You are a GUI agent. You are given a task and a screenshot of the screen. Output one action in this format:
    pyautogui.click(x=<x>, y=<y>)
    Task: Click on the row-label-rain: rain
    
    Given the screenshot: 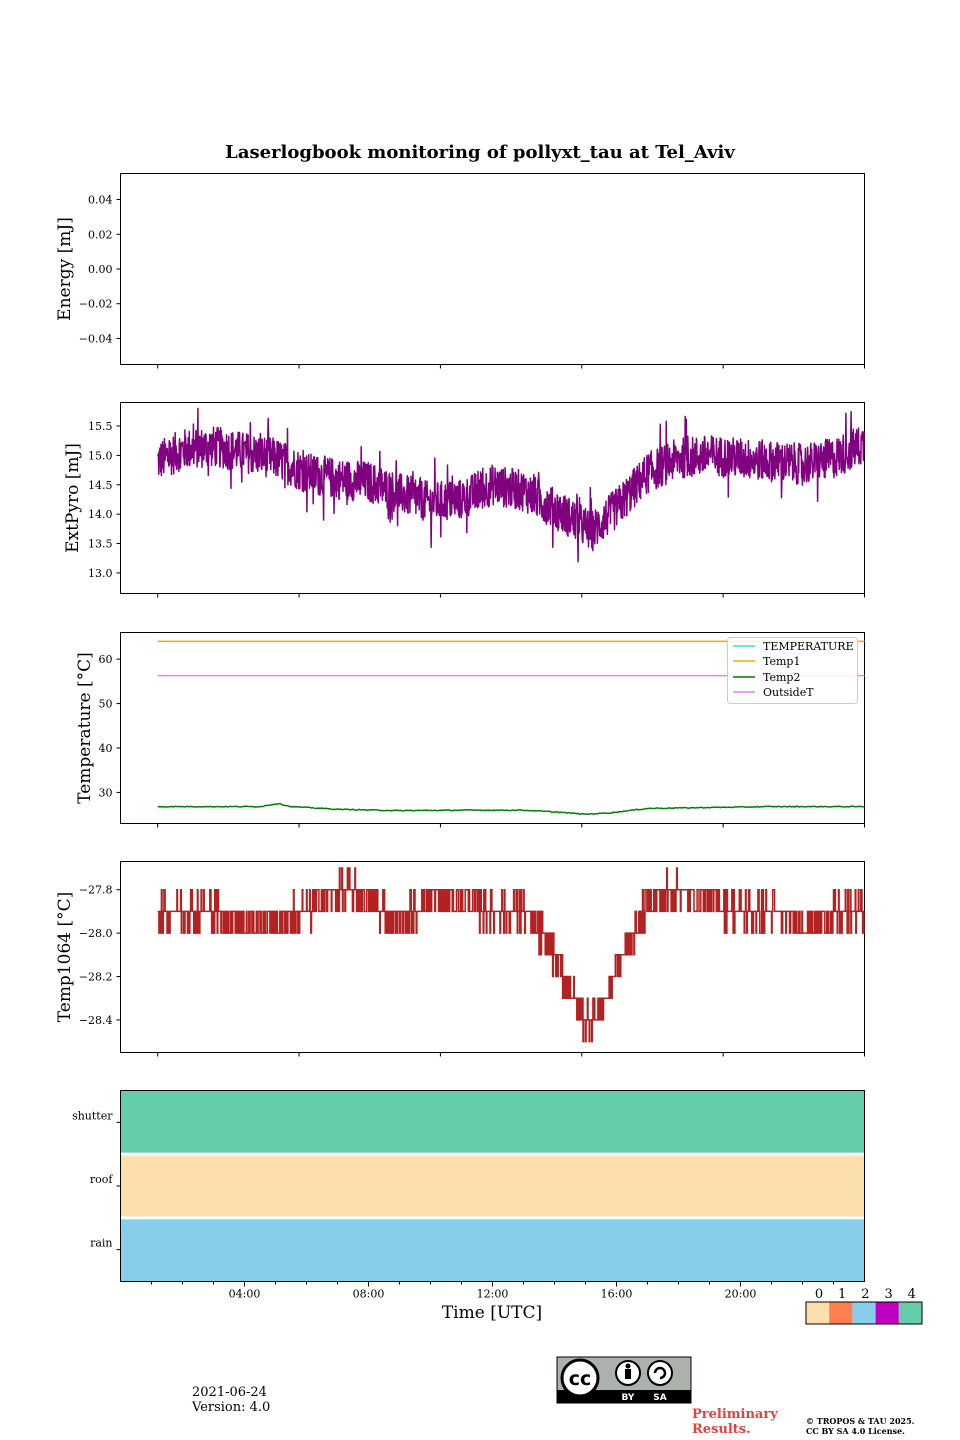 What is the action you would take?
    pyautogui.click(x=101, y=1243)
    